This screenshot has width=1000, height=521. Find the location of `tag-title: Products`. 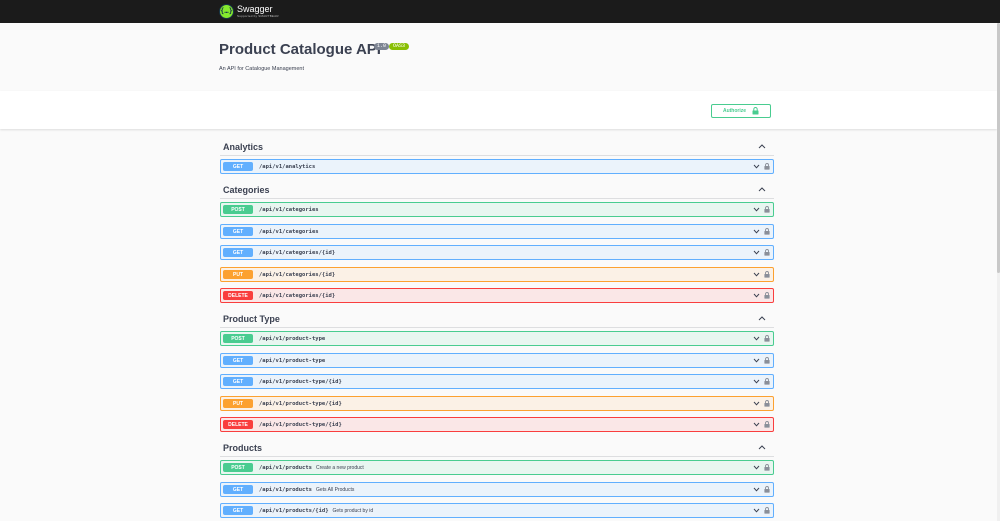

tag-title: Products is located at coordinates (243, 447).